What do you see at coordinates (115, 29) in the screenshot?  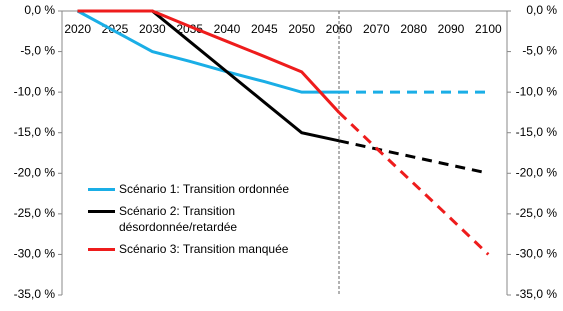 I see `x-tick-label: 2025` at bounding box center [115, 29].